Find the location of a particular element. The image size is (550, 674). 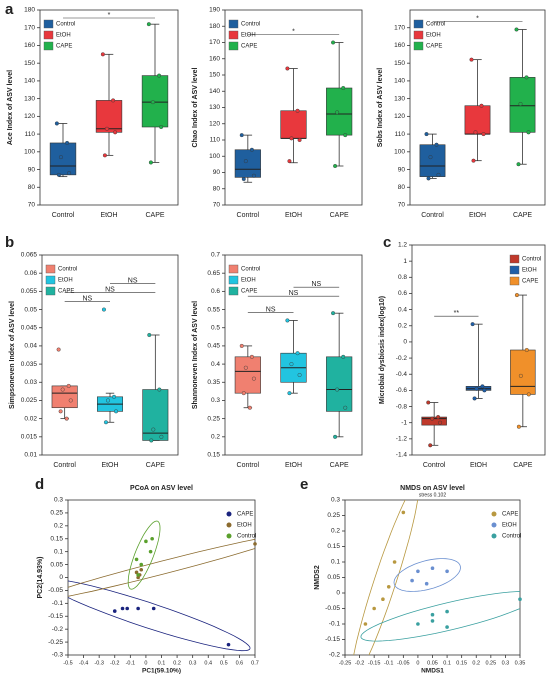

y-tick-label: 0.3 is located at coordinates (58, 500).